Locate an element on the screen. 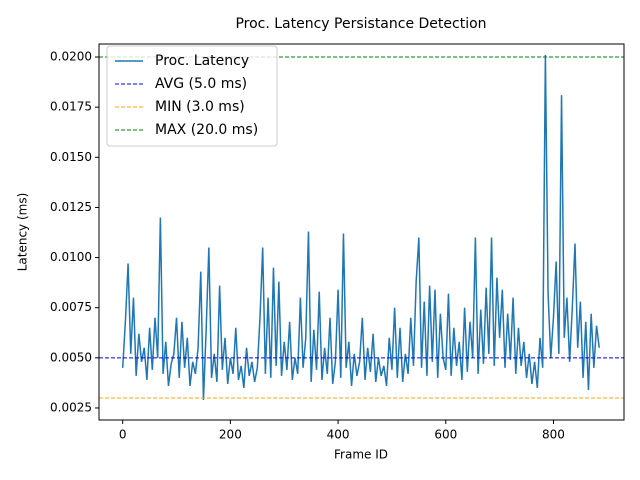 The height and width of the screenshot is (480, 640). x-tick-label: 800 is located at coordinates (553, 435).